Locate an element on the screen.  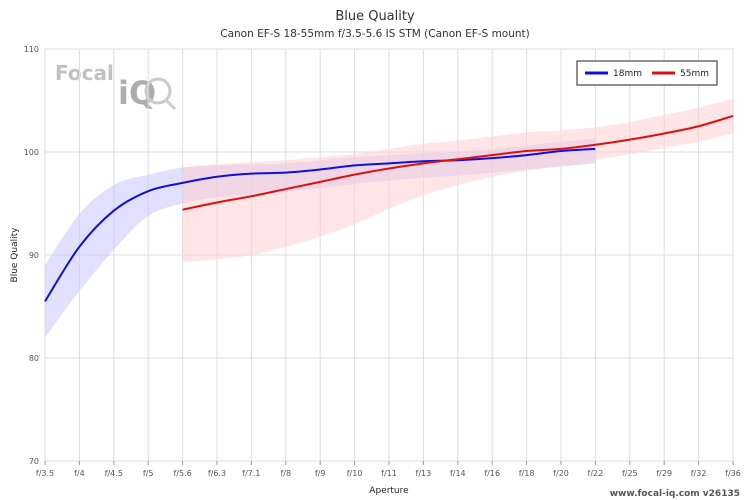
chart-title: Blue Quality is located at coordinates (375, 16).